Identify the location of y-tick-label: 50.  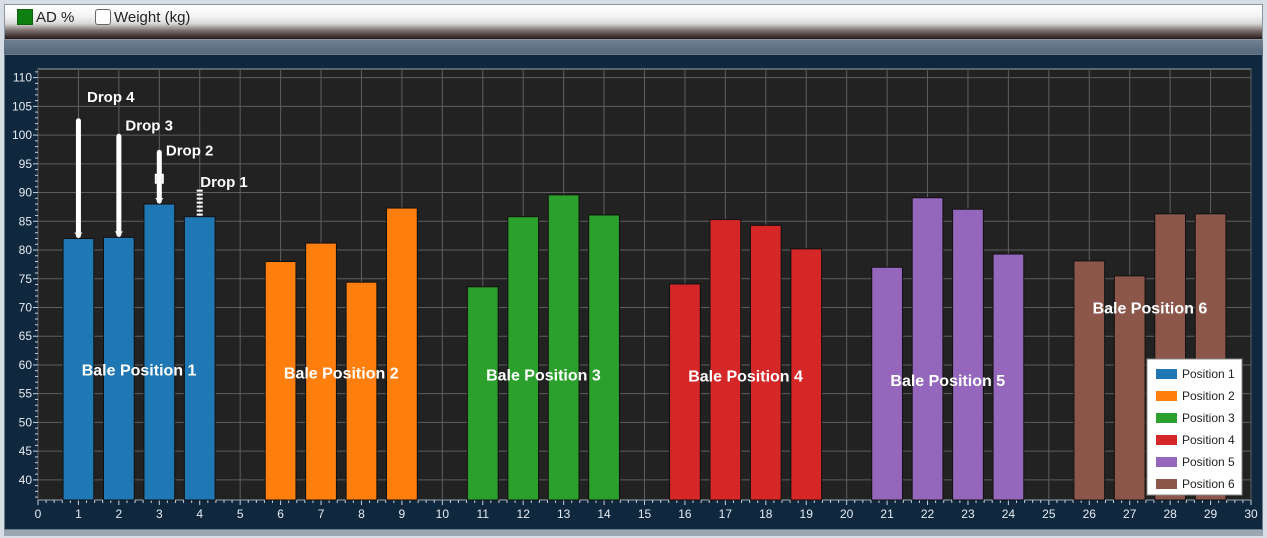
(26, 422).